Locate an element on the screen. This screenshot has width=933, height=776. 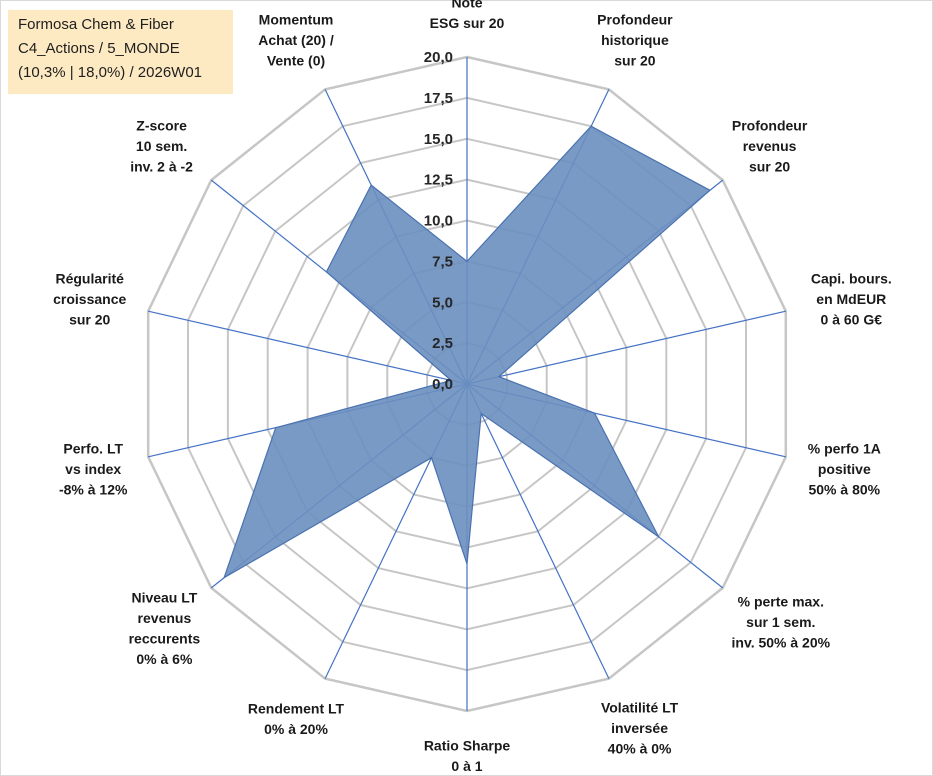
radial-tick-labels: 0,0 2,5 5,0 7,5 10,0 12,5 15,0 17,5 20,0 is located at coordinates (438, 221).